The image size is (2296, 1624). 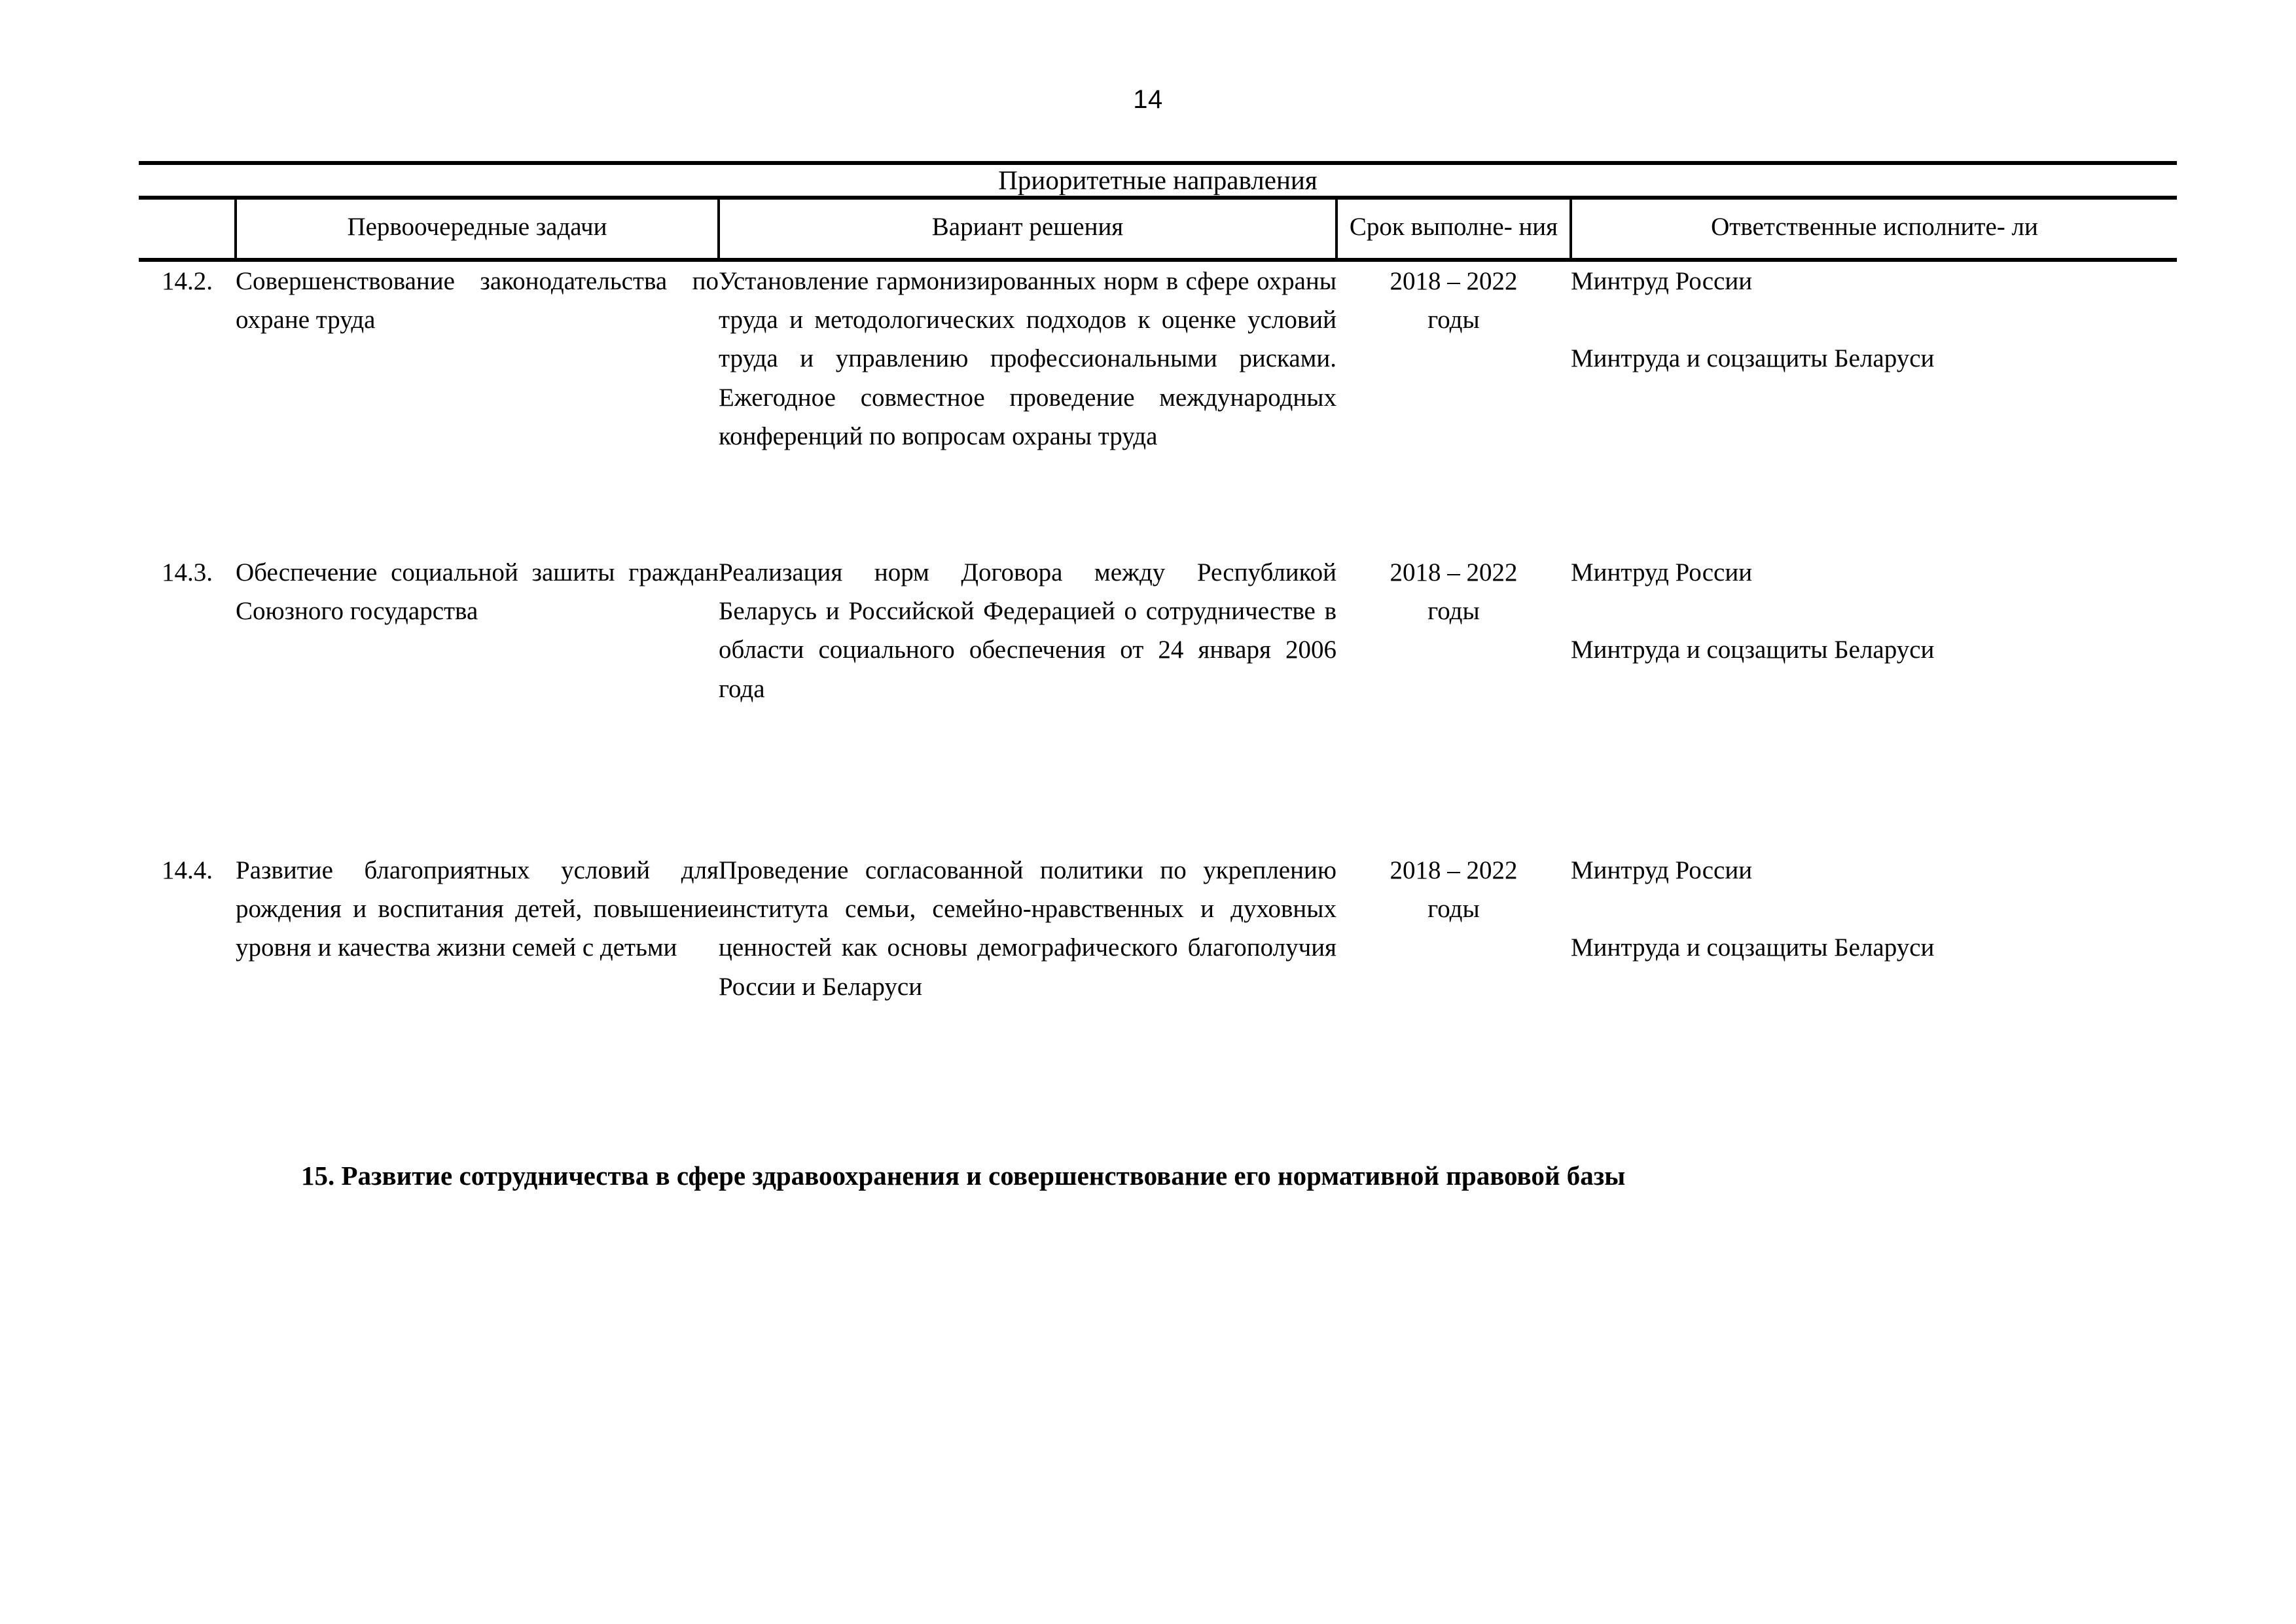 What do you see at coordinates (1148, 99) in the screenshot?
I see `page-number: 14` at bounding box center [1148, 99].